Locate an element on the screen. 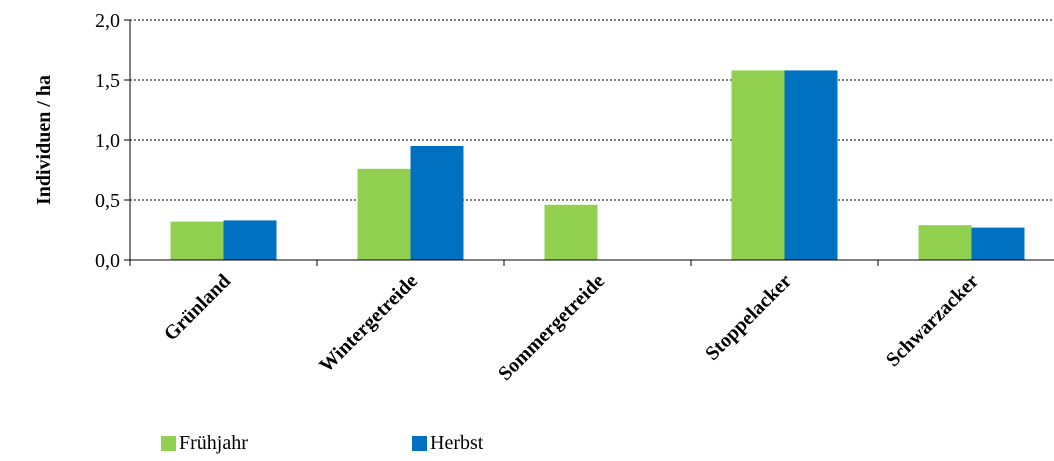  category-label: Schwarzacker is located at coordinates (932, 320).